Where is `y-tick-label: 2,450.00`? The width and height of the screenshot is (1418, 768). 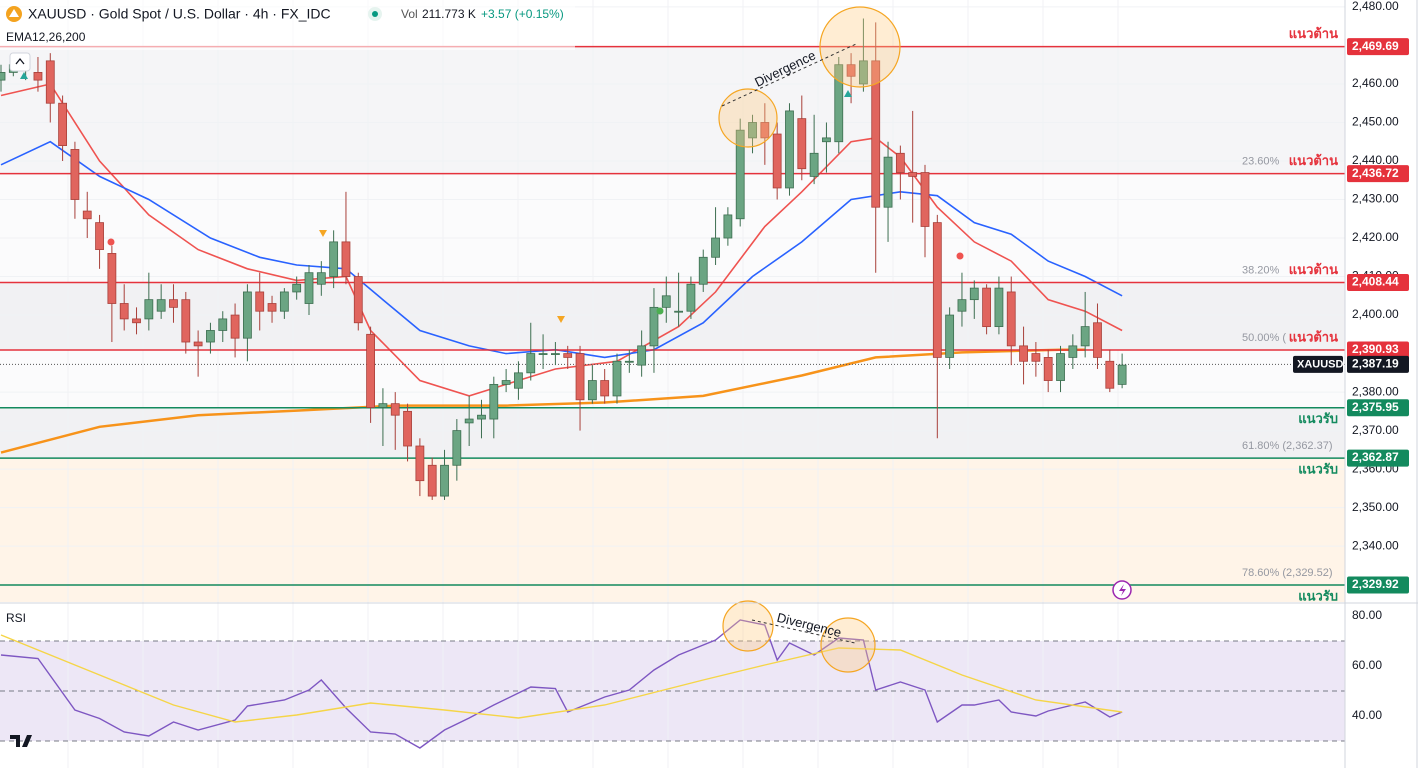 y-tick-label: 2,450.00 is located at coordinates (1375, 122).